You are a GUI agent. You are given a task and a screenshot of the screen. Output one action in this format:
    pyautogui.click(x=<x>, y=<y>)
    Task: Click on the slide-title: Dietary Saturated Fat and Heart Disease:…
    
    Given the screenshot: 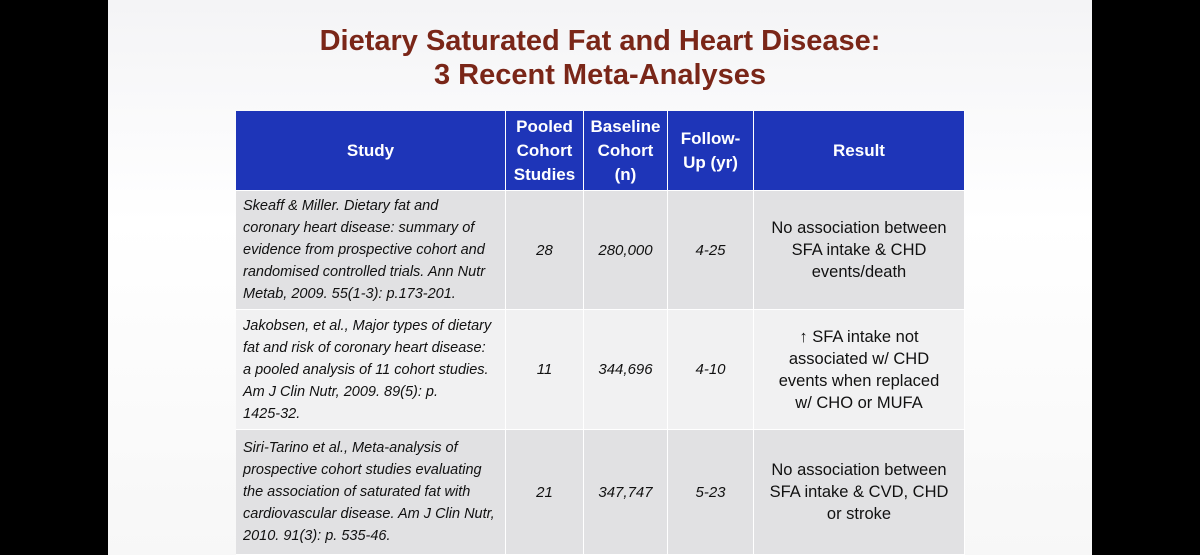 What is the action you would take?
    pyautogui.click(x=600, y=58)
    